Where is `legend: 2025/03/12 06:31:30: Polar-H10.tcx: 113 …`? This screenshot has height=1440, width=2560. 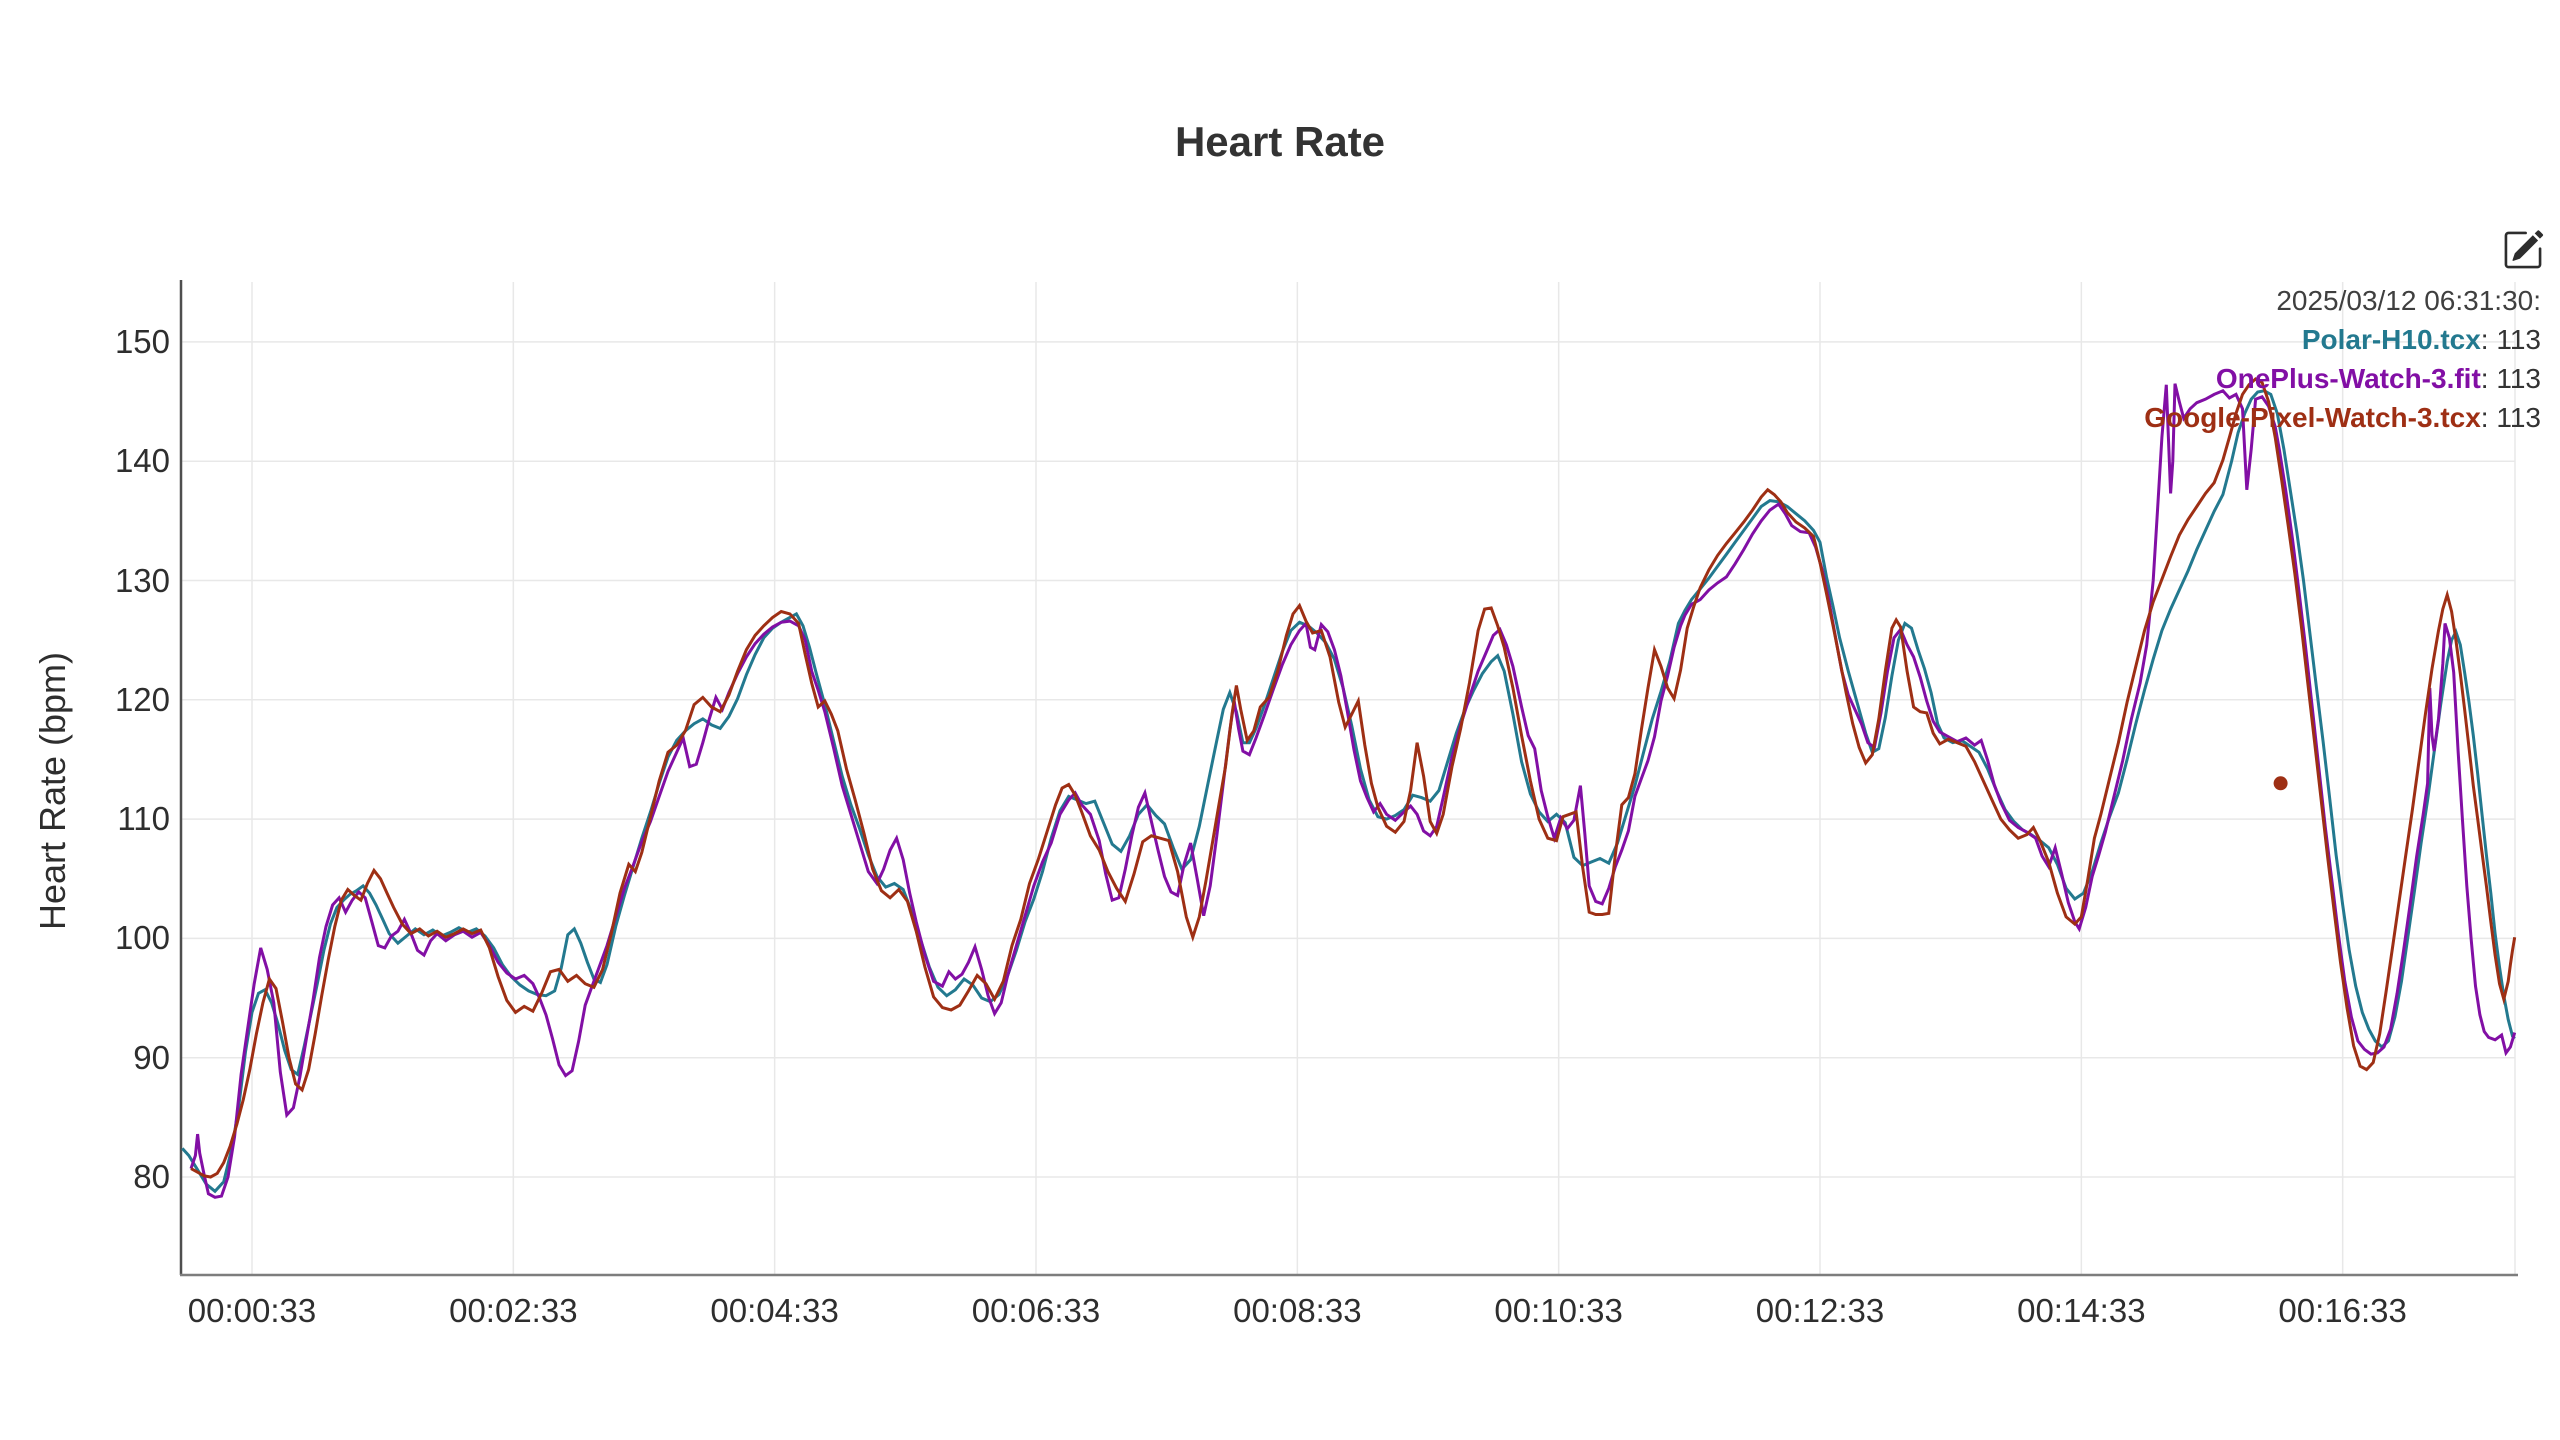
legend: 2025/03/12 06:31:30: Polar-H10.tcx: 113 … is located at coordinates (2342, 359).